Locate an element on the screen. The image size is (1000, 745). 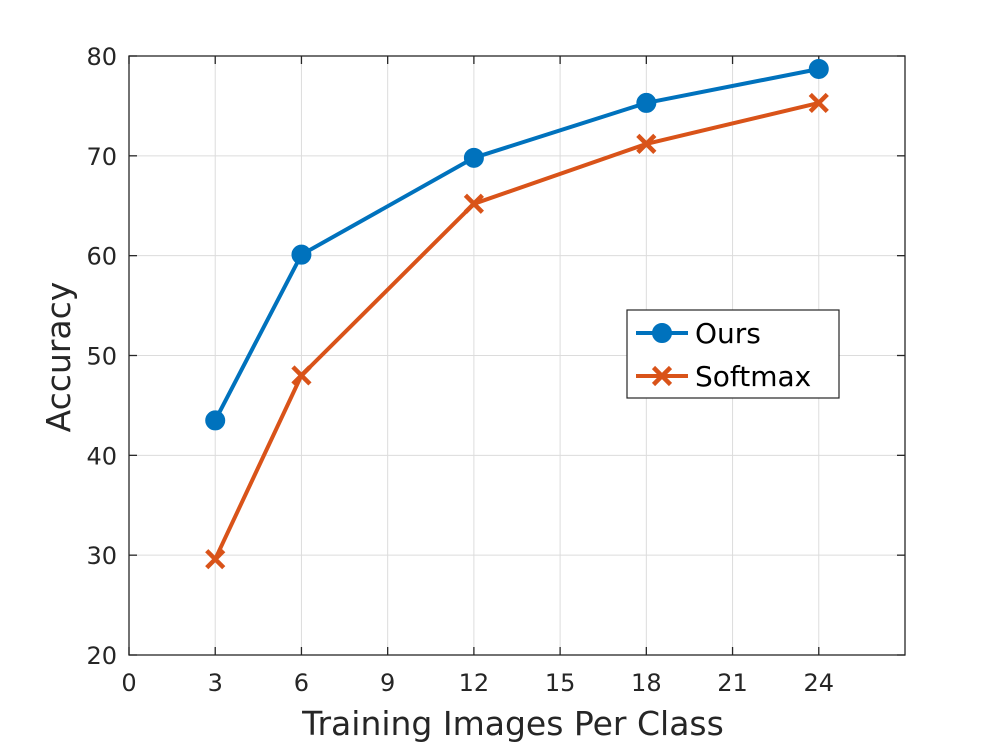
x-tick-label: 18 is located at coordinates (646, 683).